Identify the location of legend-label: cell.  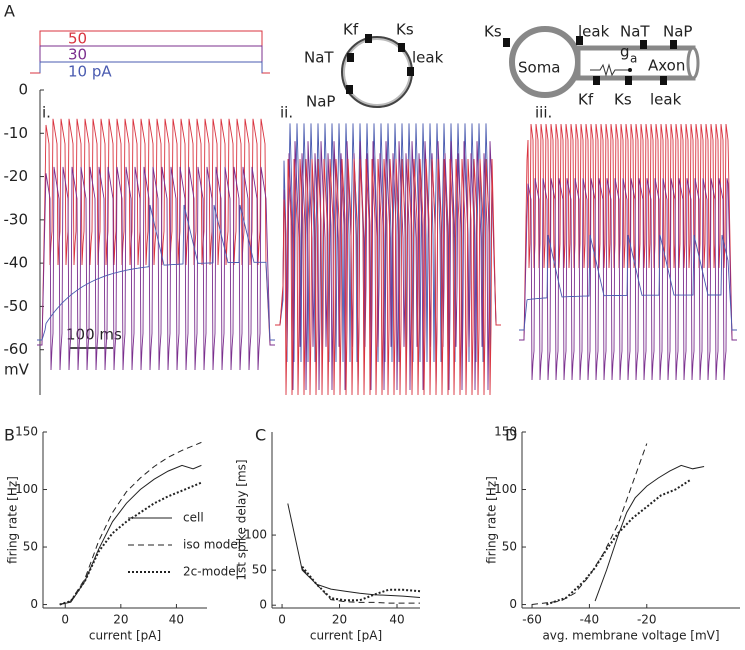
(193, 518).